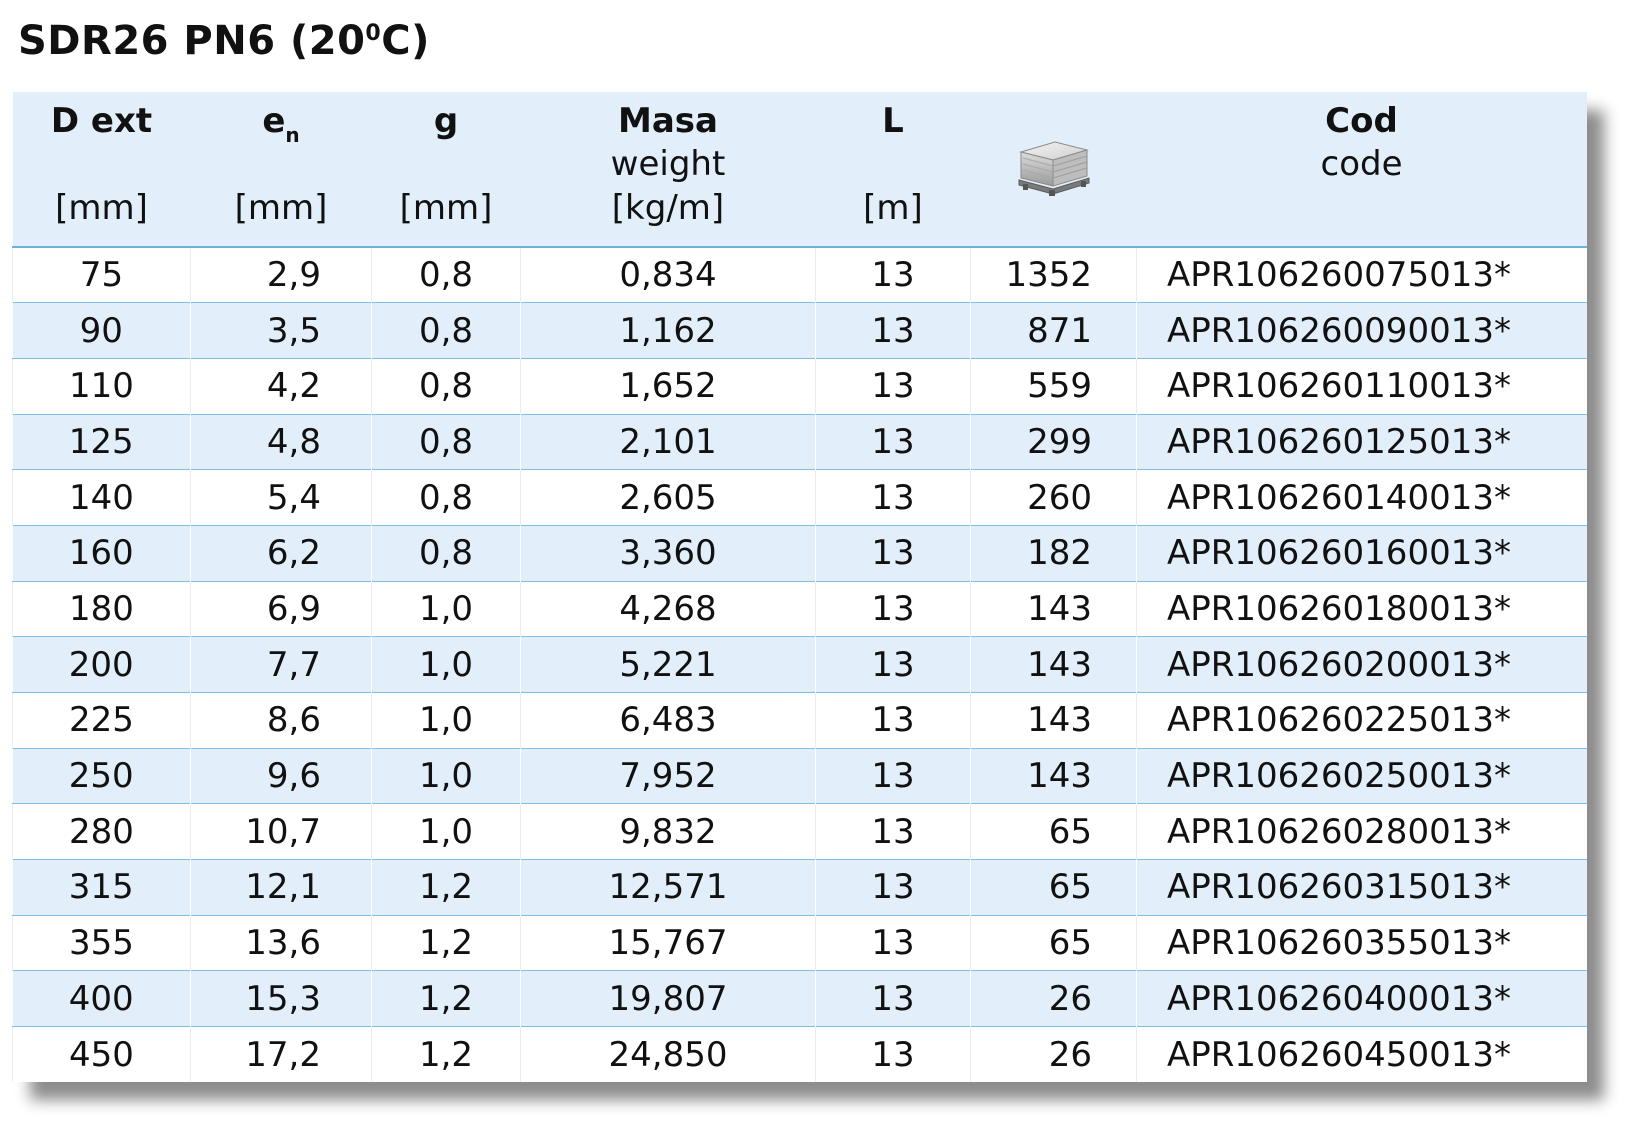 The image size is (1626, 1130). I want to click on cell-en: 3,5, so click(281, 330).